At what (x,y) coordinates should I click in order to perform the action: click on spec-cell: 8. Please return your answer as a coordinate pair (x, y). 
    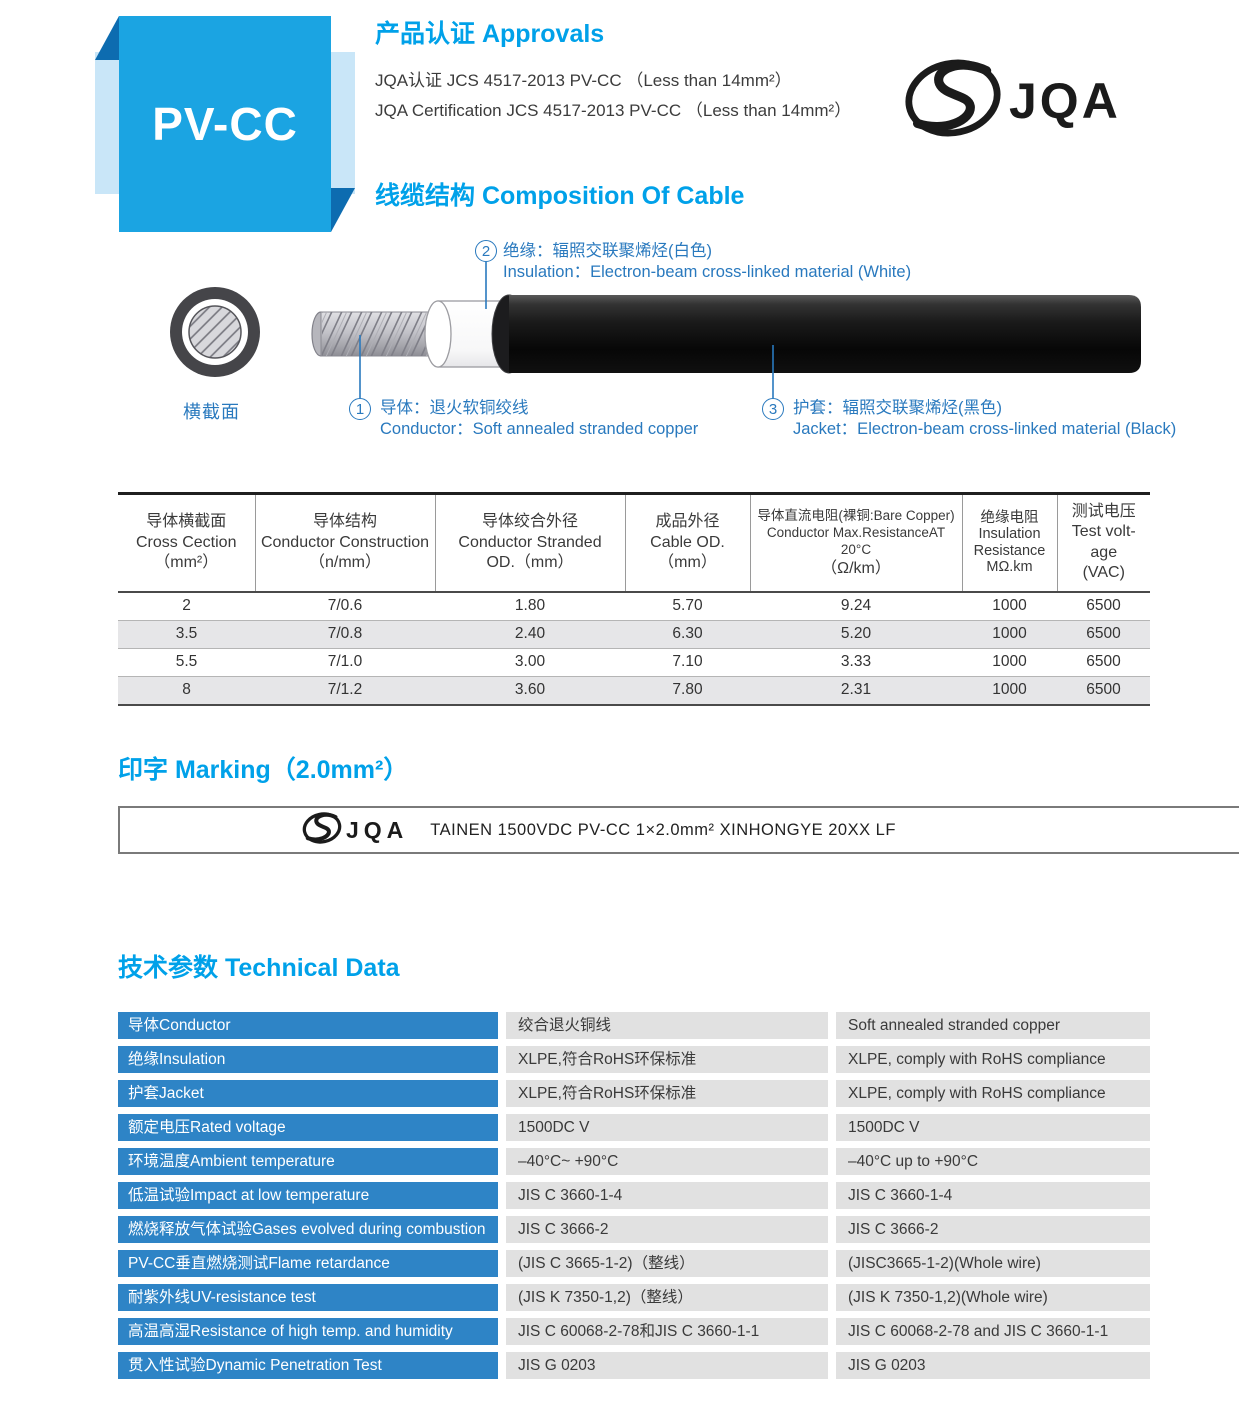
    Looking at the image, I should click on (186, 690).